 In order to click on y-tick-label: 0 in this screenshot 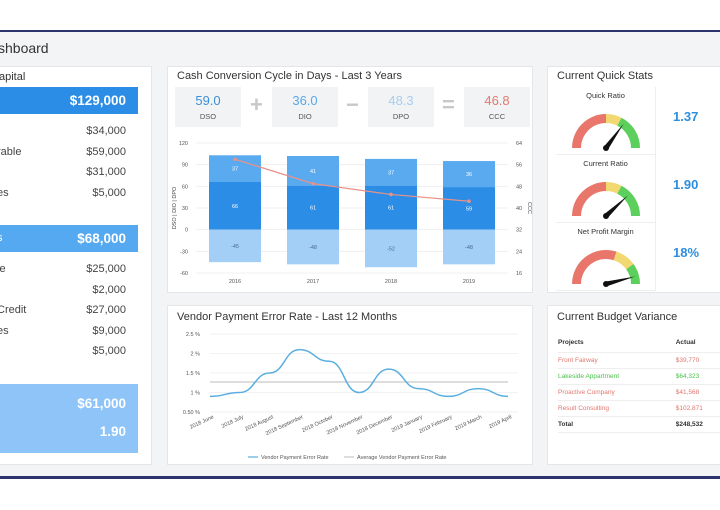, I will do `click(186, 231)`.